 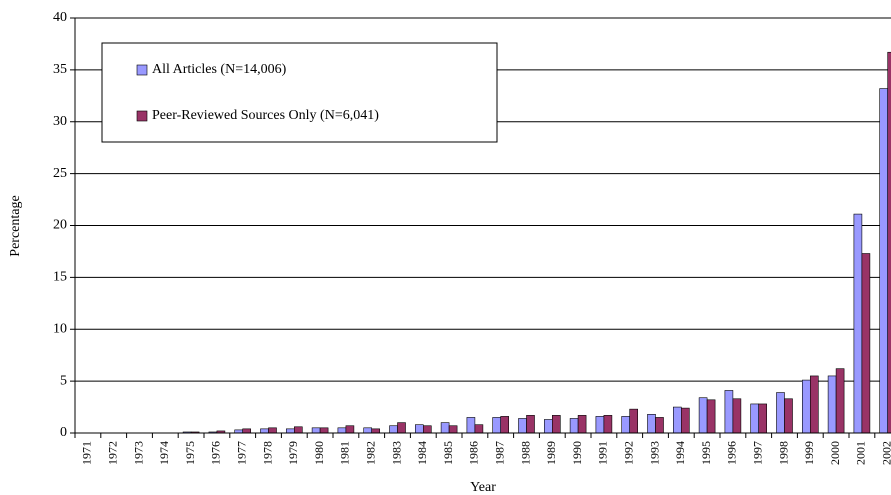 What do you see at coordinates (219, 69) in the screenshot?
I see `legend-label: All Articles (N=14,006)` at bounding box center [219, 69].